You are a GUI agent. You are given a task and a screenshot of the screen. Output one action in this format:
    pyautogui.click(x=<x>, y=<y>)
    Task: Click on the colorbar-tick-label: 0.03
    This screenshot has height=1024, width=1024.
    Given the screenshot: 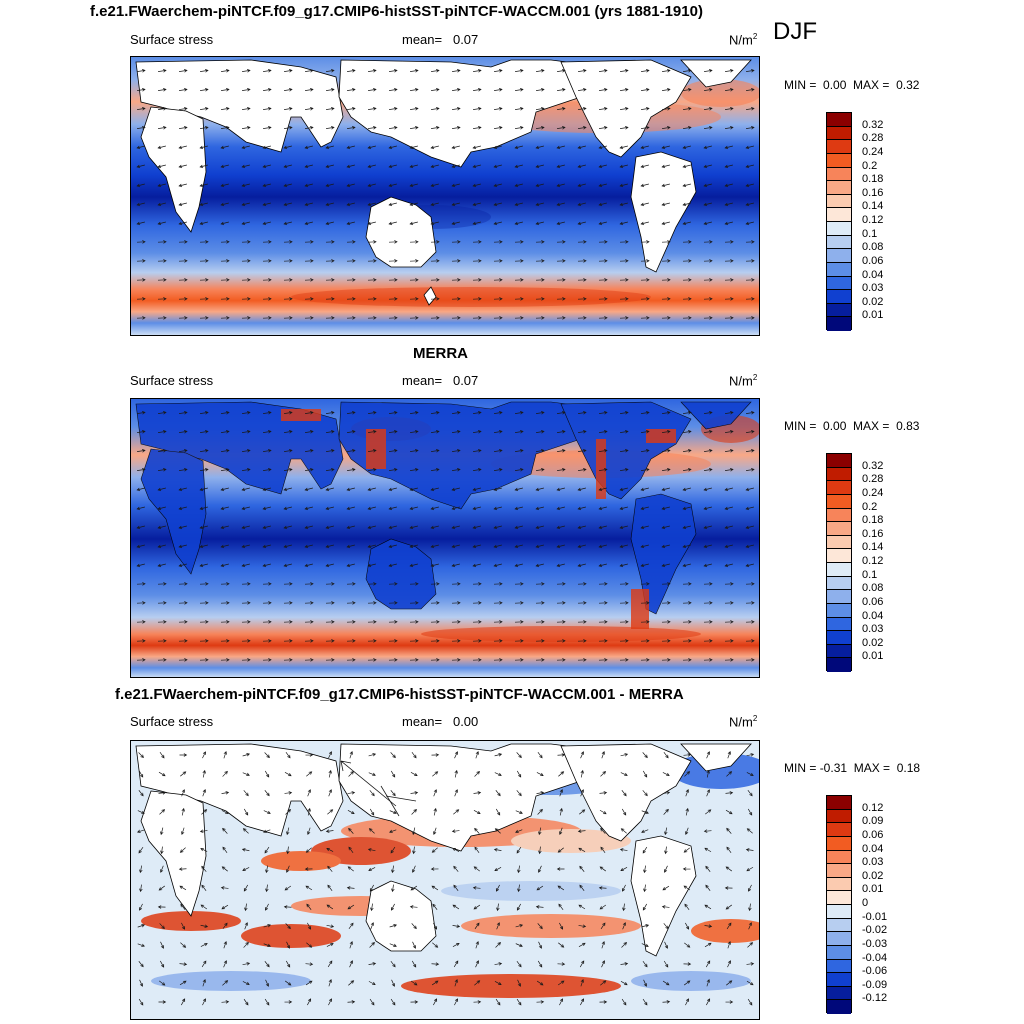 What is the action you would take?
    pyautogui.click(x=873, y=629)
    